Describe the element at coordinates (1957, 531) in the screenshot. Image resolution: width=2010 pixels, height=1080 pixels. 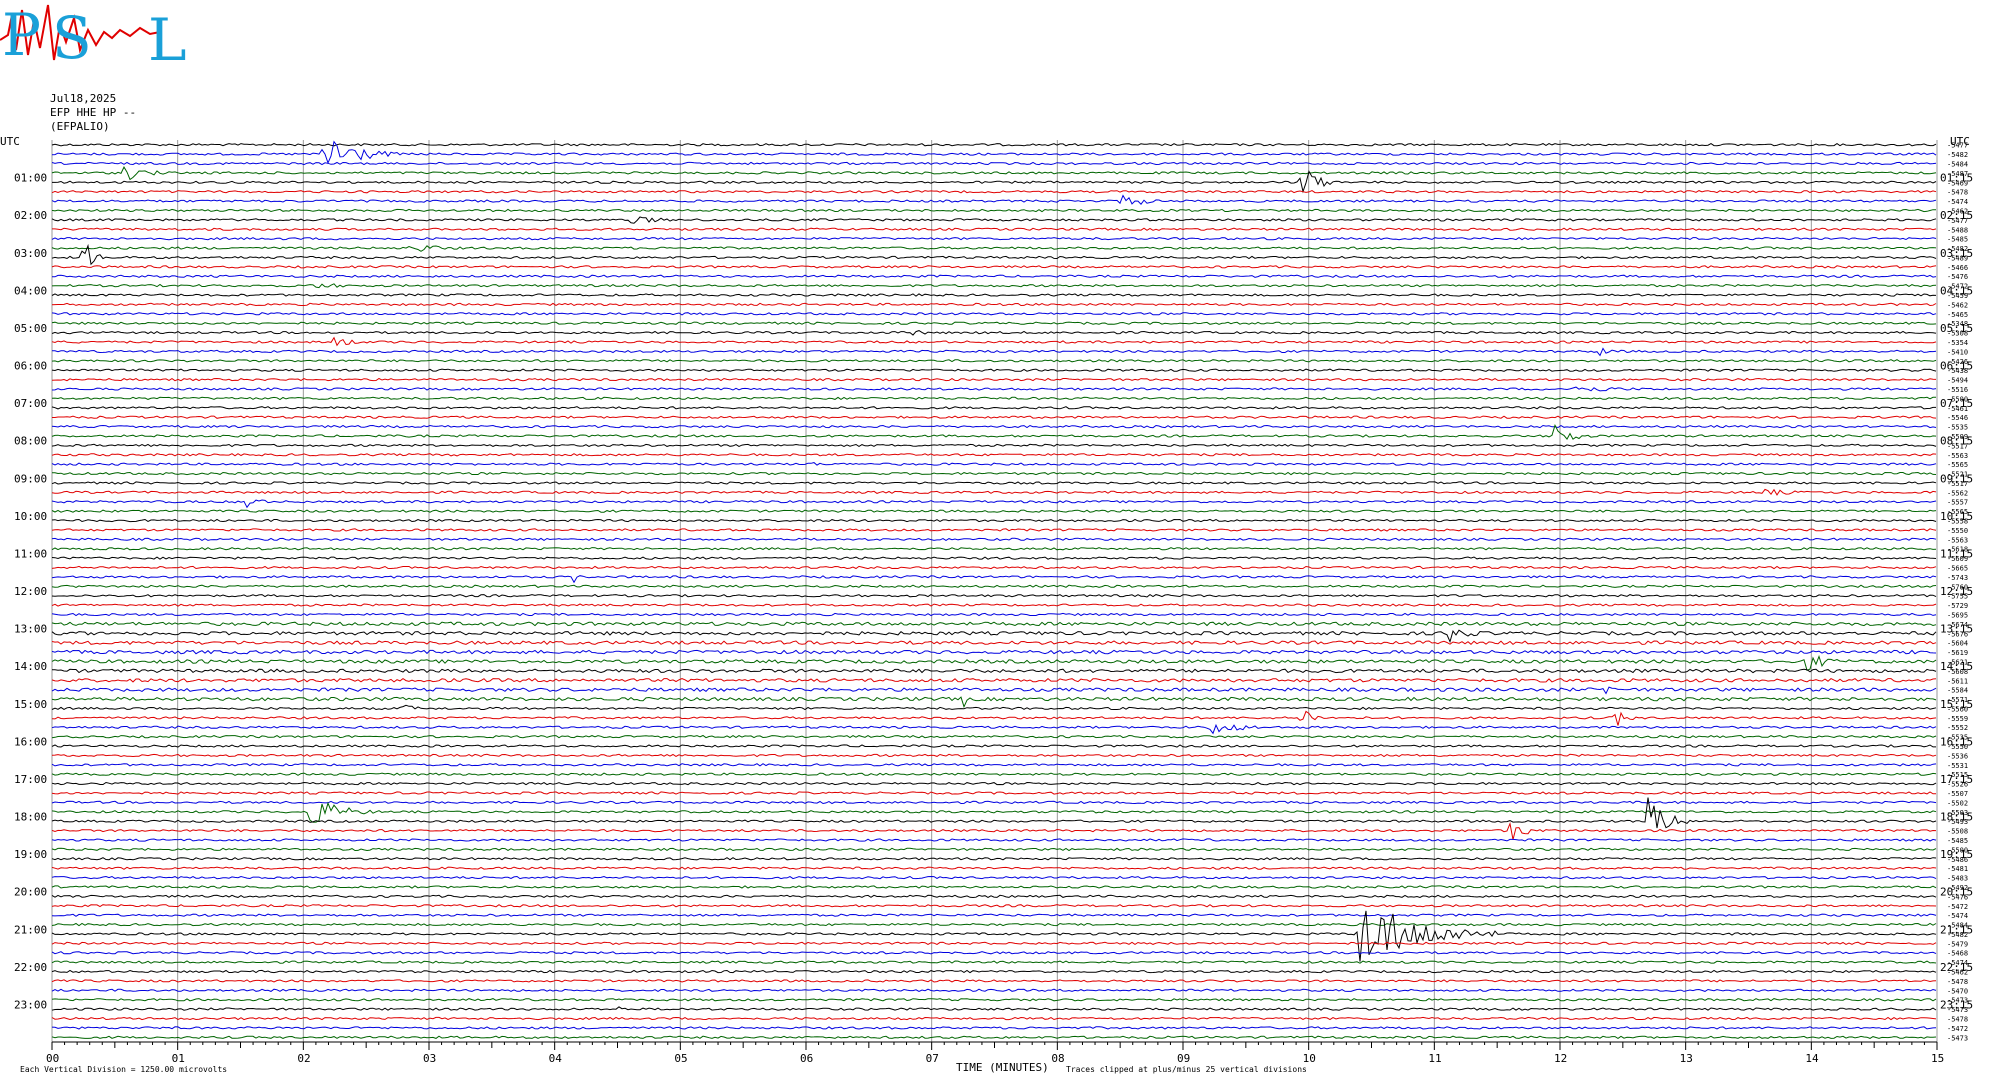
I see `trace-offset-label: -5550` at that location.